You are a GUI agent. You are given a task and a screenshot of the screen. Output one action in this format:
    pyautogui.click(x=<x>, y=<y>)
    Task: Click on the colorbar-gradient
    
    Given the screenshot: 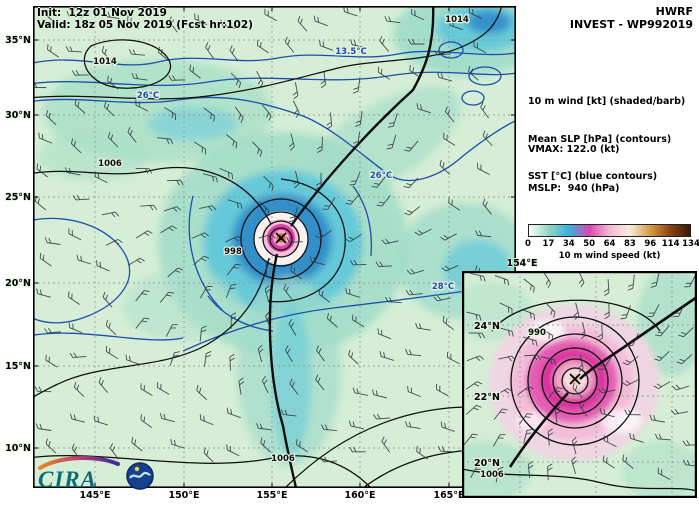 What is the action you would take?
    pyautogui.click(x=609, y=230)
    